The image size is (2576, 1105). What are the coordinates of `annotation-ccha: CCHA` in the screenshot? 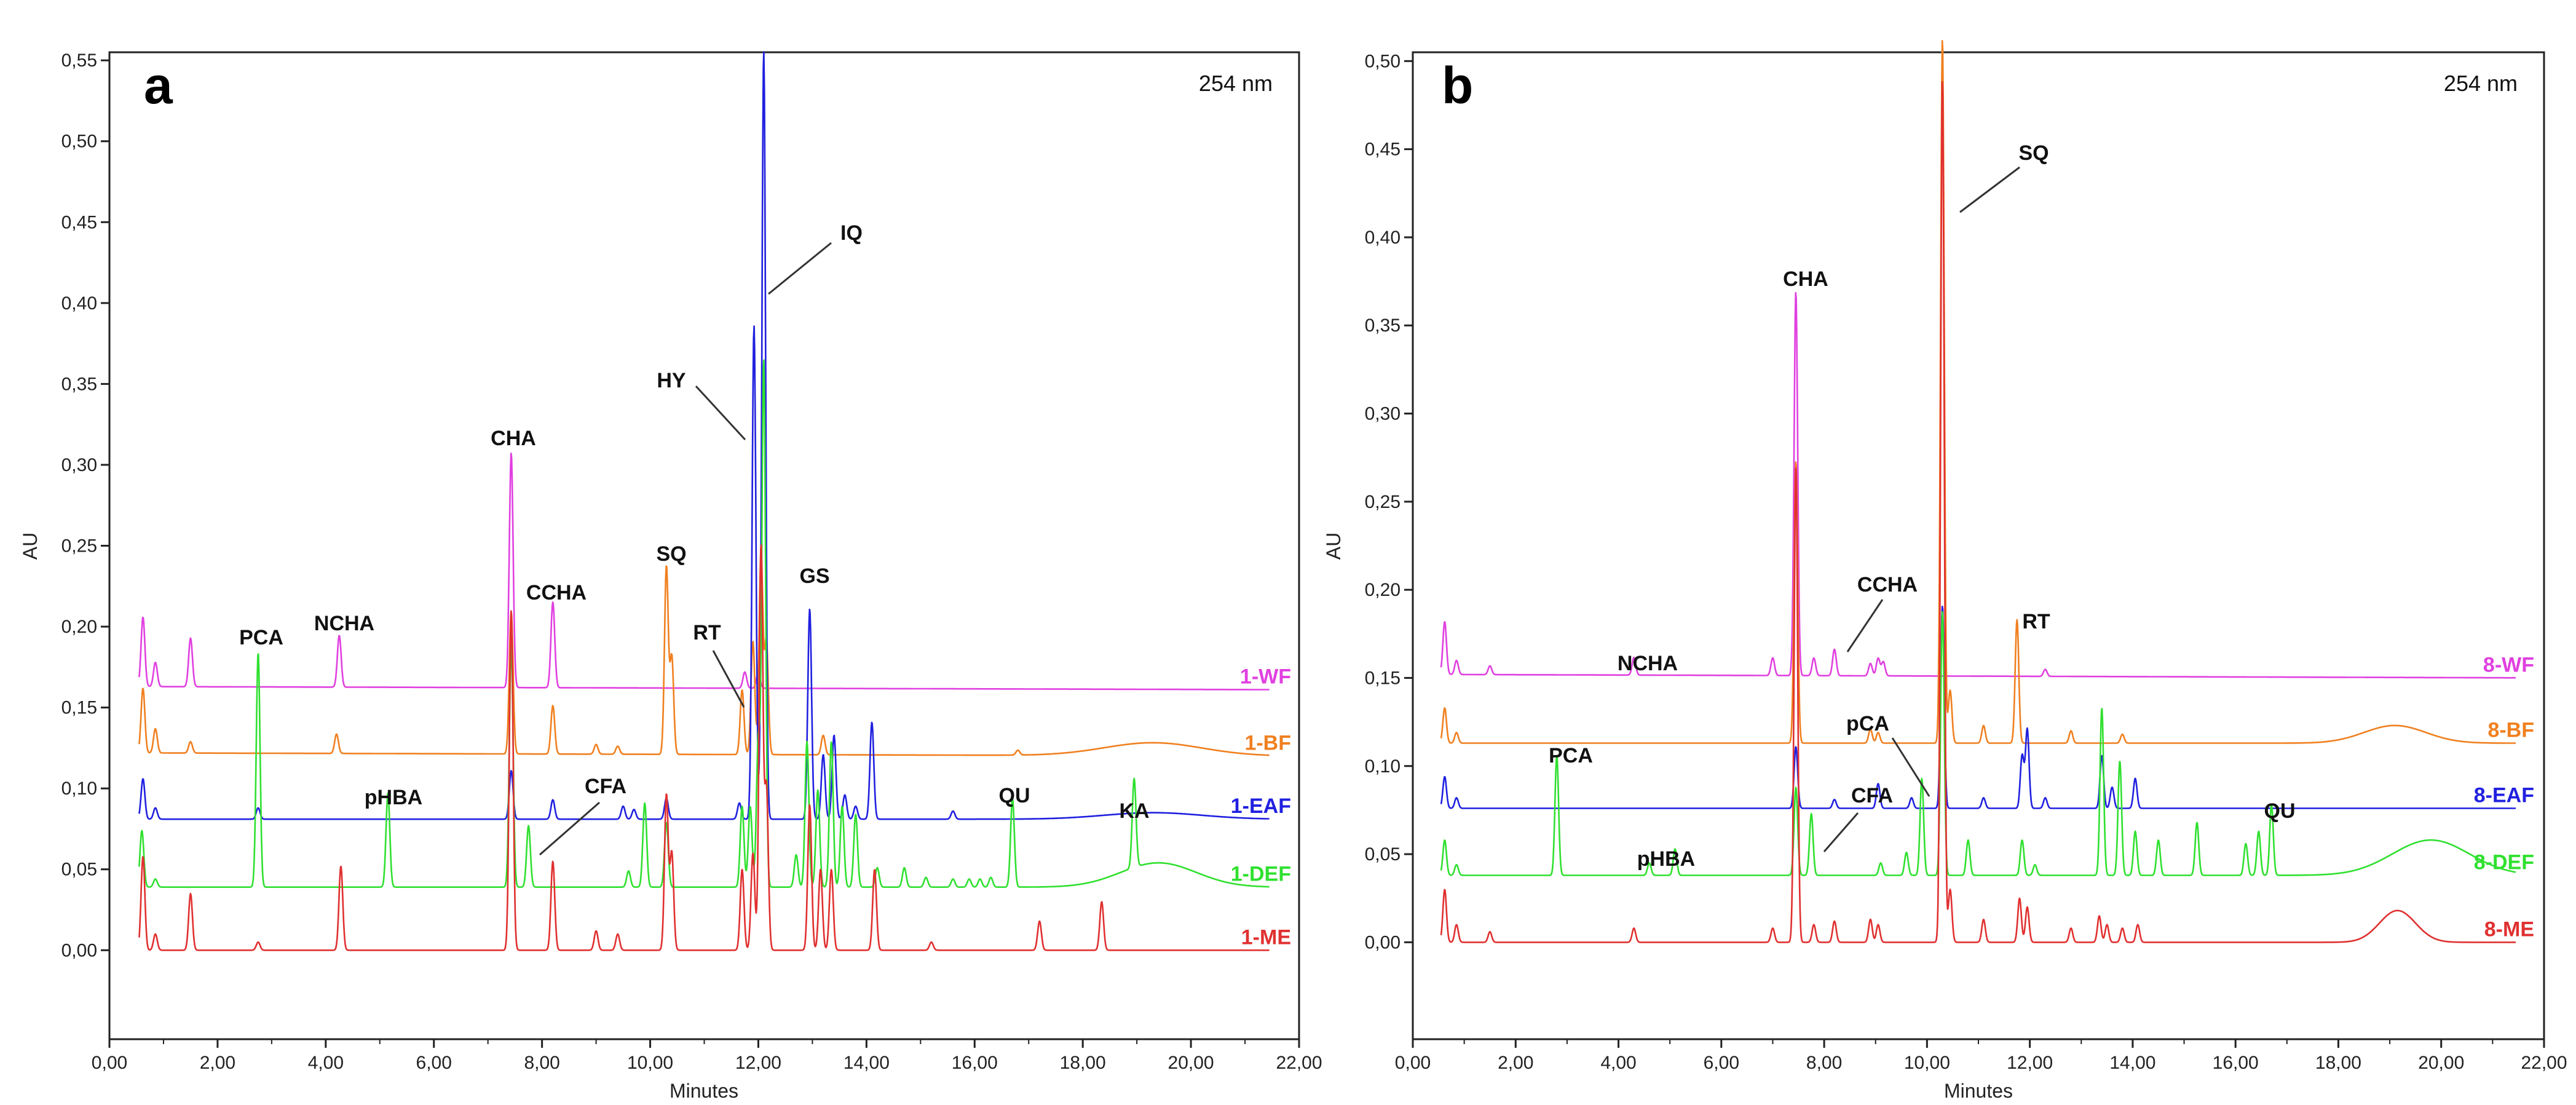 It's located at (556, 592).